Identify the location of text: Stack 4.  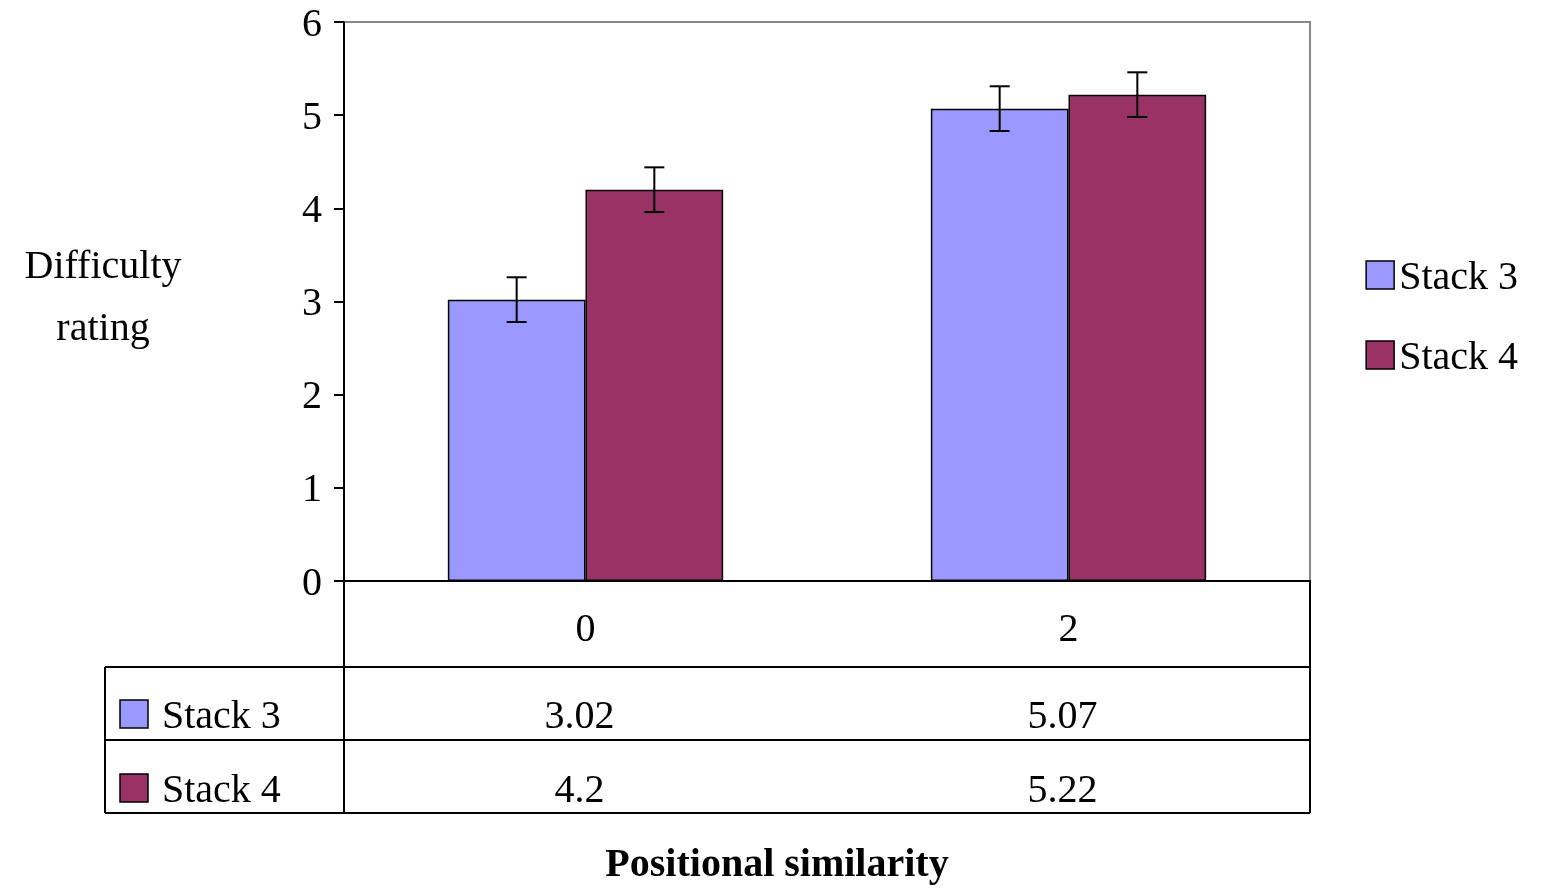
(221, 788).